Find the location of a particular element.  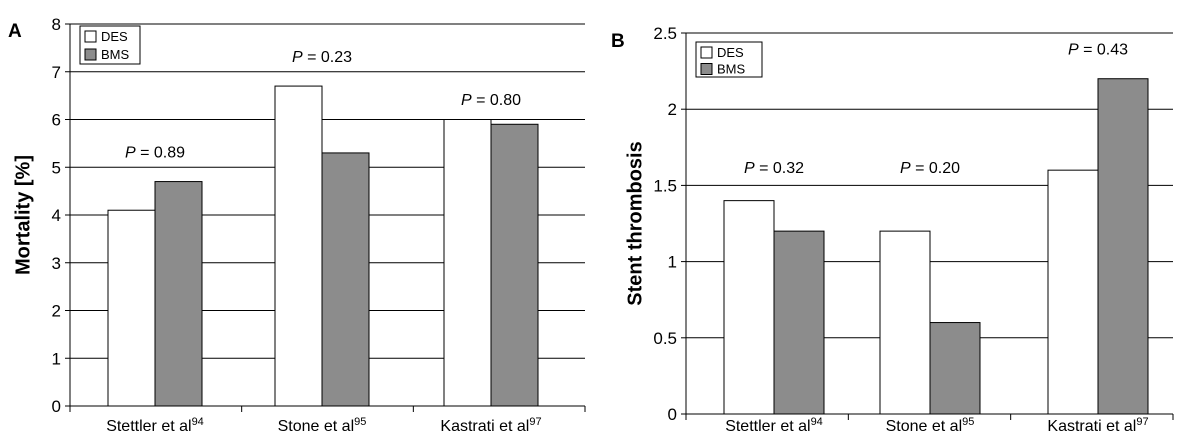

y-tick-label: 6 is located at coordinates (56, 120).